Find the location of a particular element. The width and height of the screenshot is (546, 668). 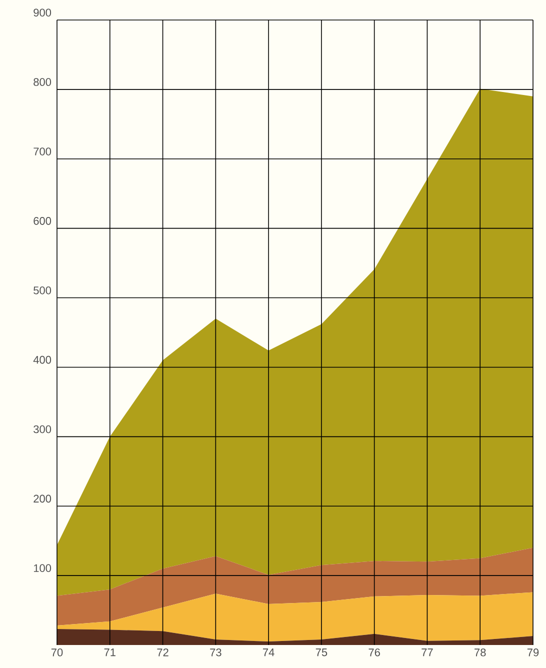

y-tick-label: 600 is located at coordinates (43, 221).